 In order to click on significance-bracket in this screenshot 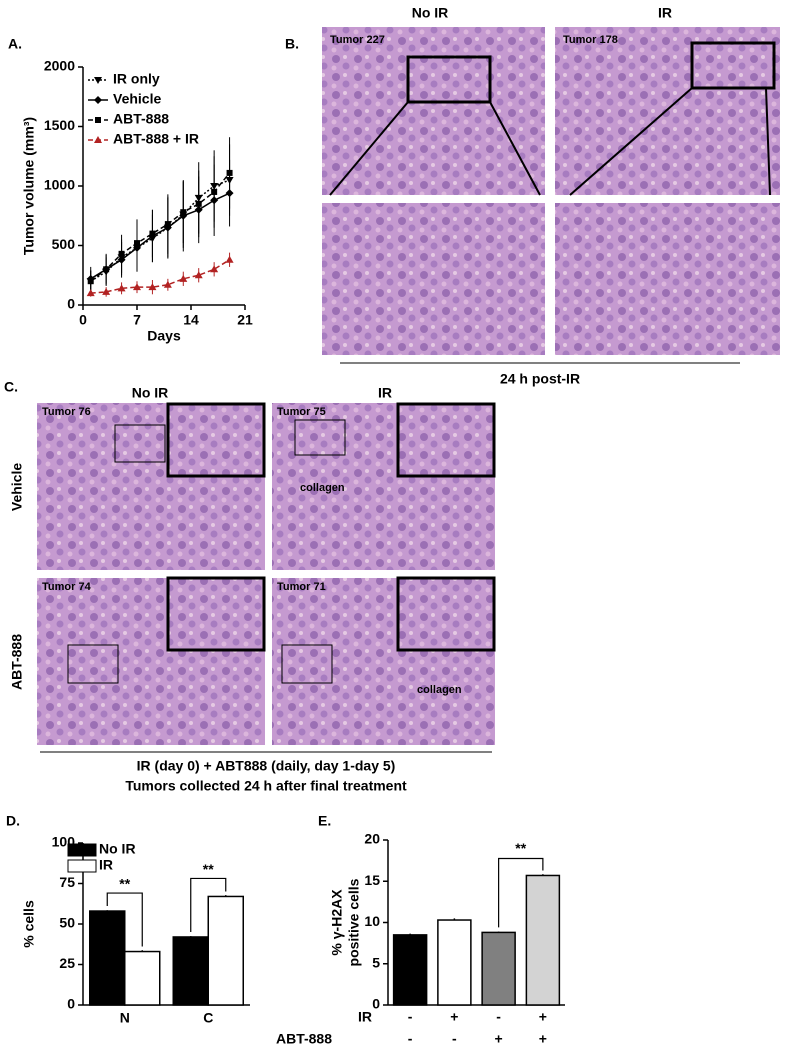, I will do `click(124, 919)`.